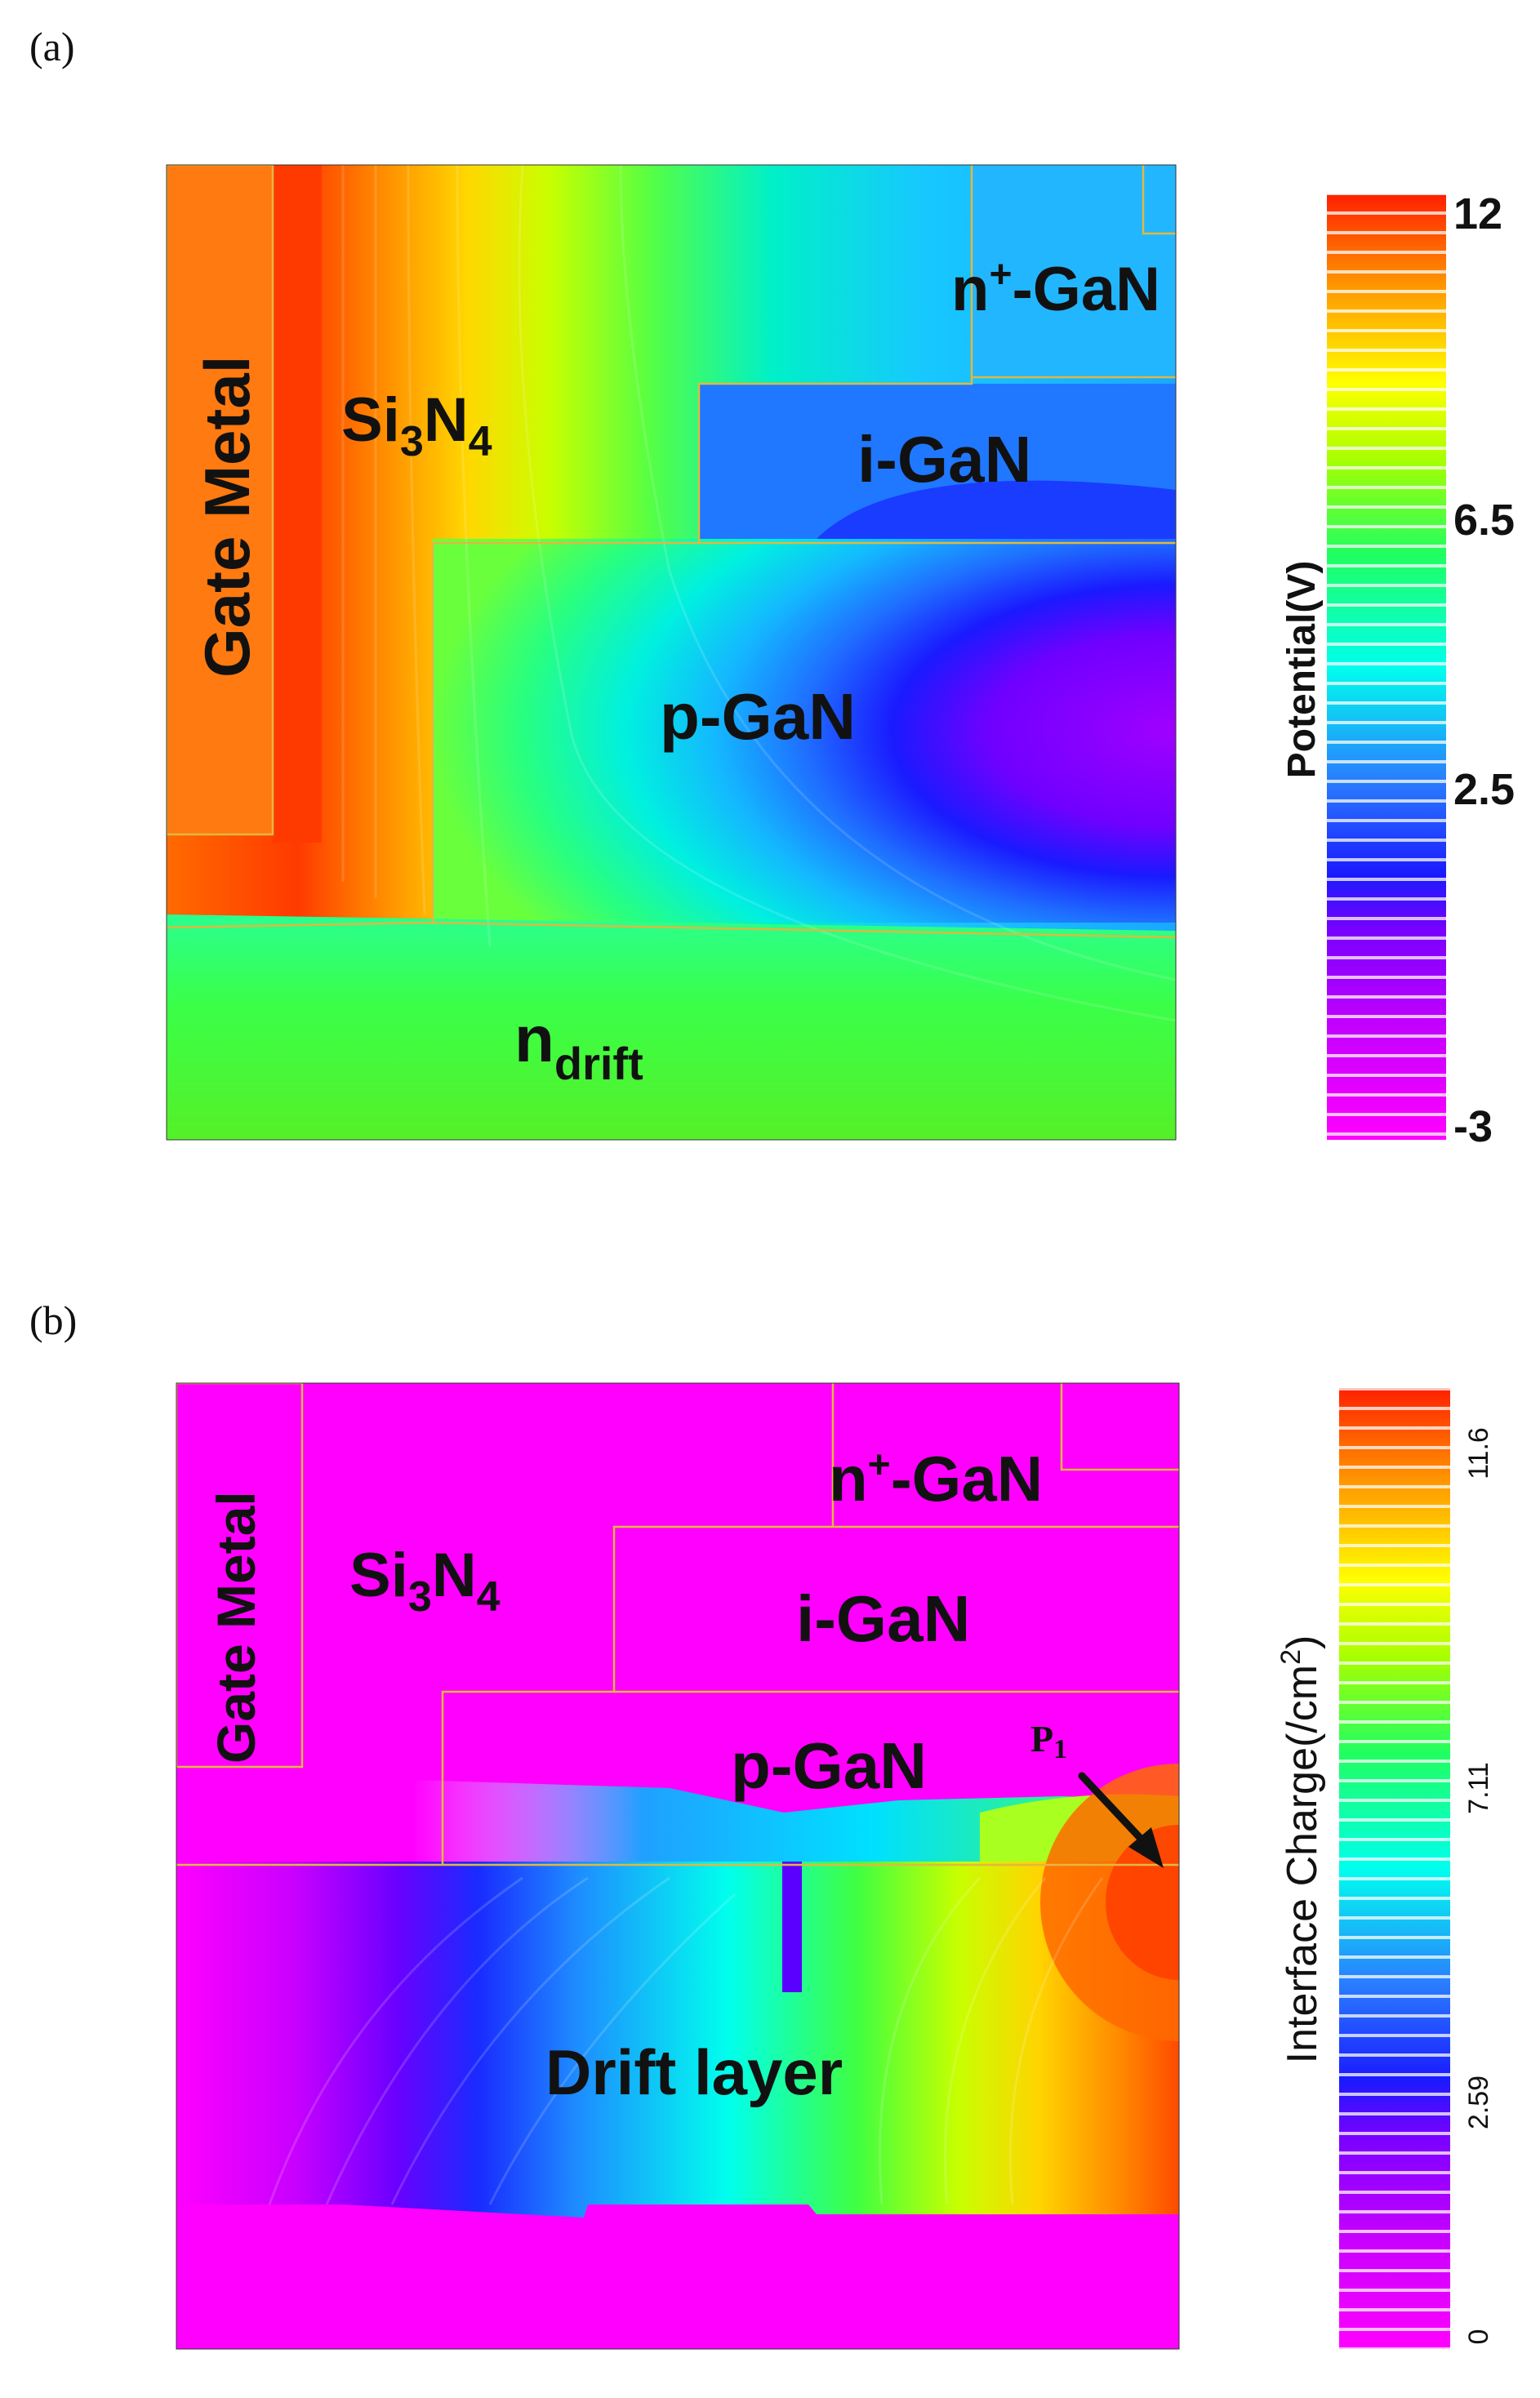  What do you see at coordinates (454, 1576) in the screenshot?
I see `label-b-si3n4-n: N` at bounding box center [454, 1576].